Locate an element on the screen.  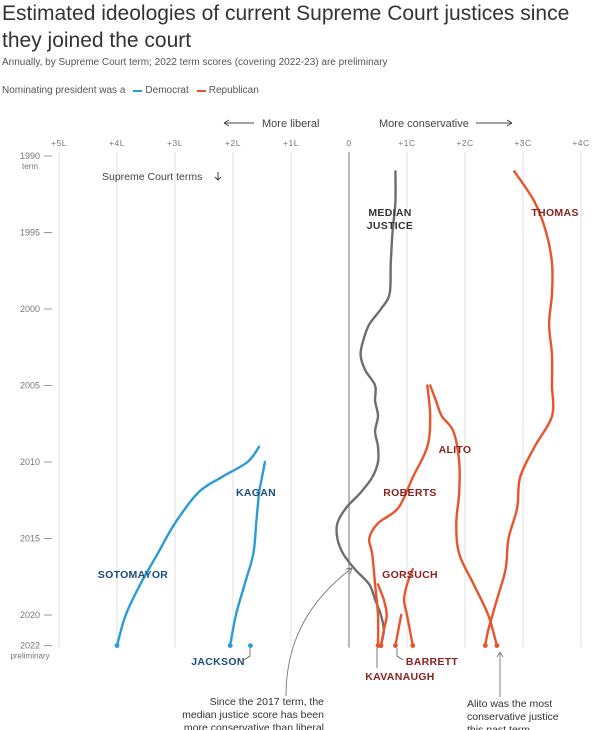
series-label-alito: ALITO is located at coordinates (455, 450).